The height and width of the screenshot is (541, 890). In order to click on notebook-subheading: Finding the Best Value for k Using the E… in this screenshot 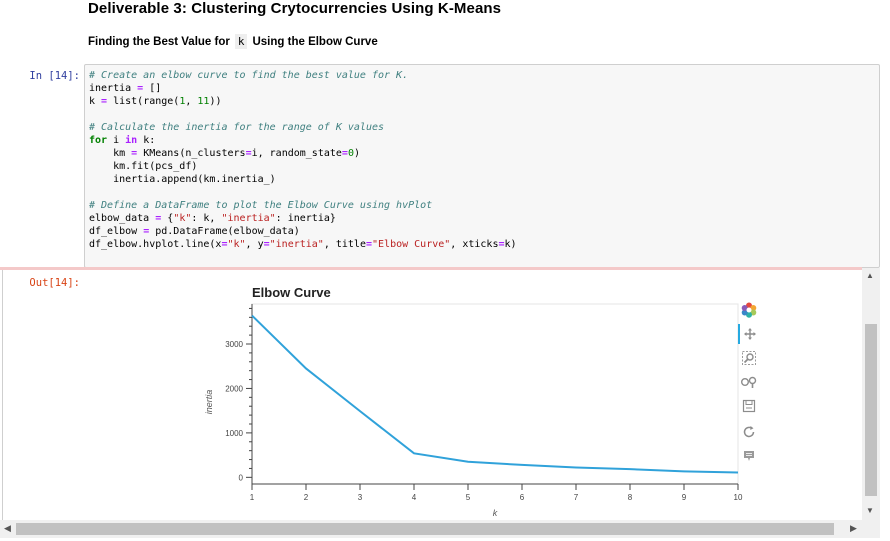, I will do `click(233, 41)`.